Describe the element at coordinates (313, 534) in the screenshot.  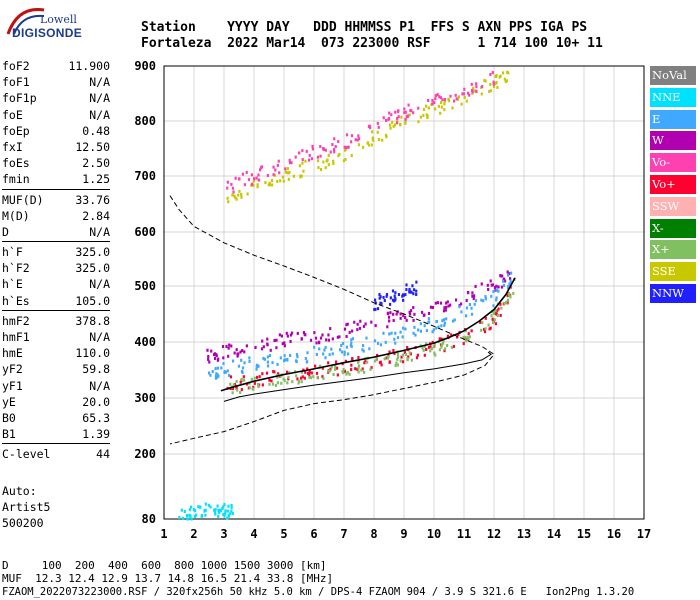
I see `x-tick-label: 6` at that location.